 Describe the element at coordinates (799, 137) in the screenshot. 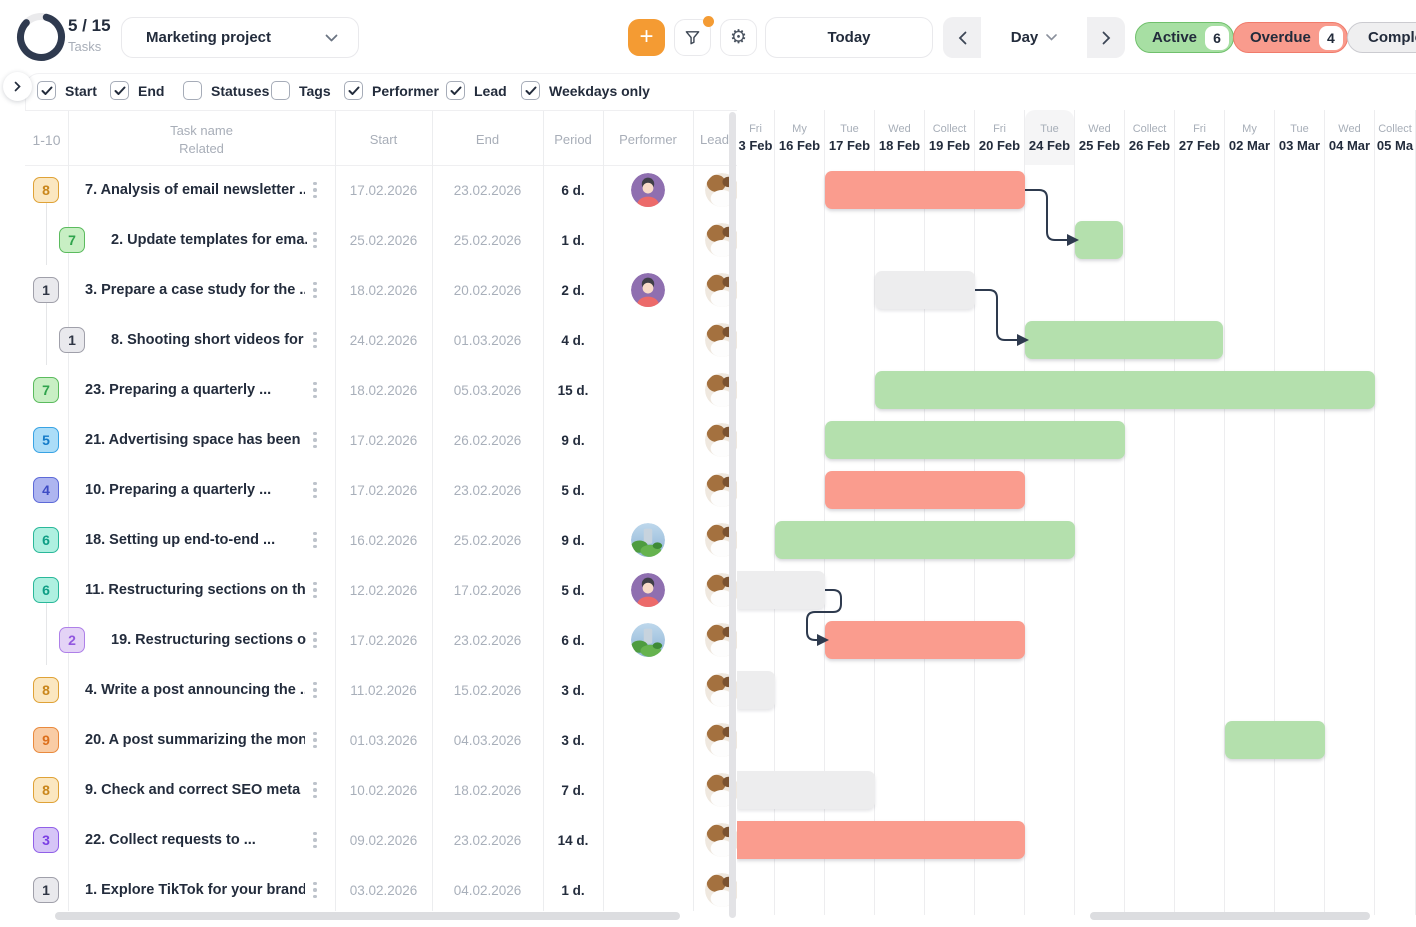

I see `gantt-date-cell: My 16 Feb` at that location.